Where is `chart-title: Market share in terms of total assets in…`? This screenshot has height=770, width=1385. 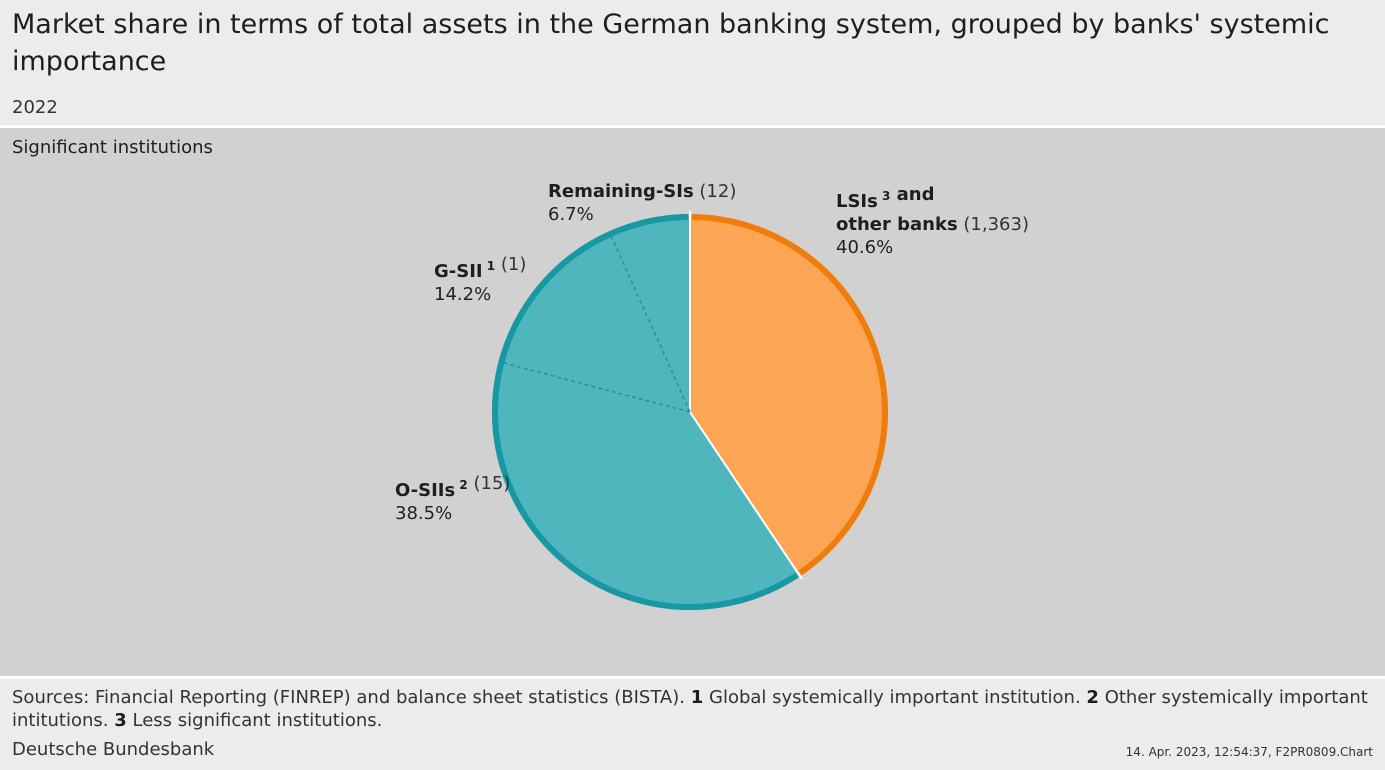 chart-title: Market share in terms of total assets in… is located at coordinates (671, 43).